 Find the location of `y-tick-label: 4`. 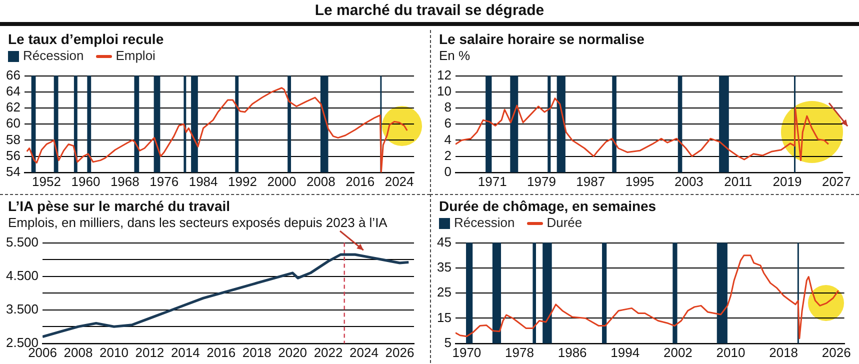

y-tick-label: 4 is located at coordinates (448, 139).